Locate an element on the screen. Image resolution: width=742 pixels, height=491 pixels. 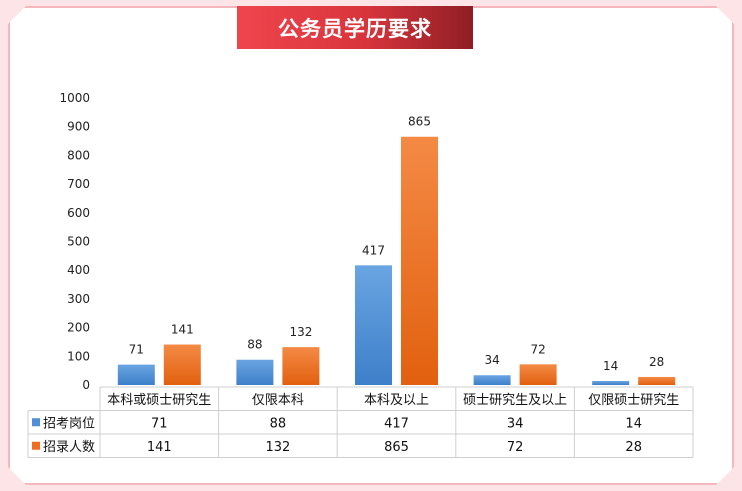
table-cell: 865 is located at coordinates (396, 447).